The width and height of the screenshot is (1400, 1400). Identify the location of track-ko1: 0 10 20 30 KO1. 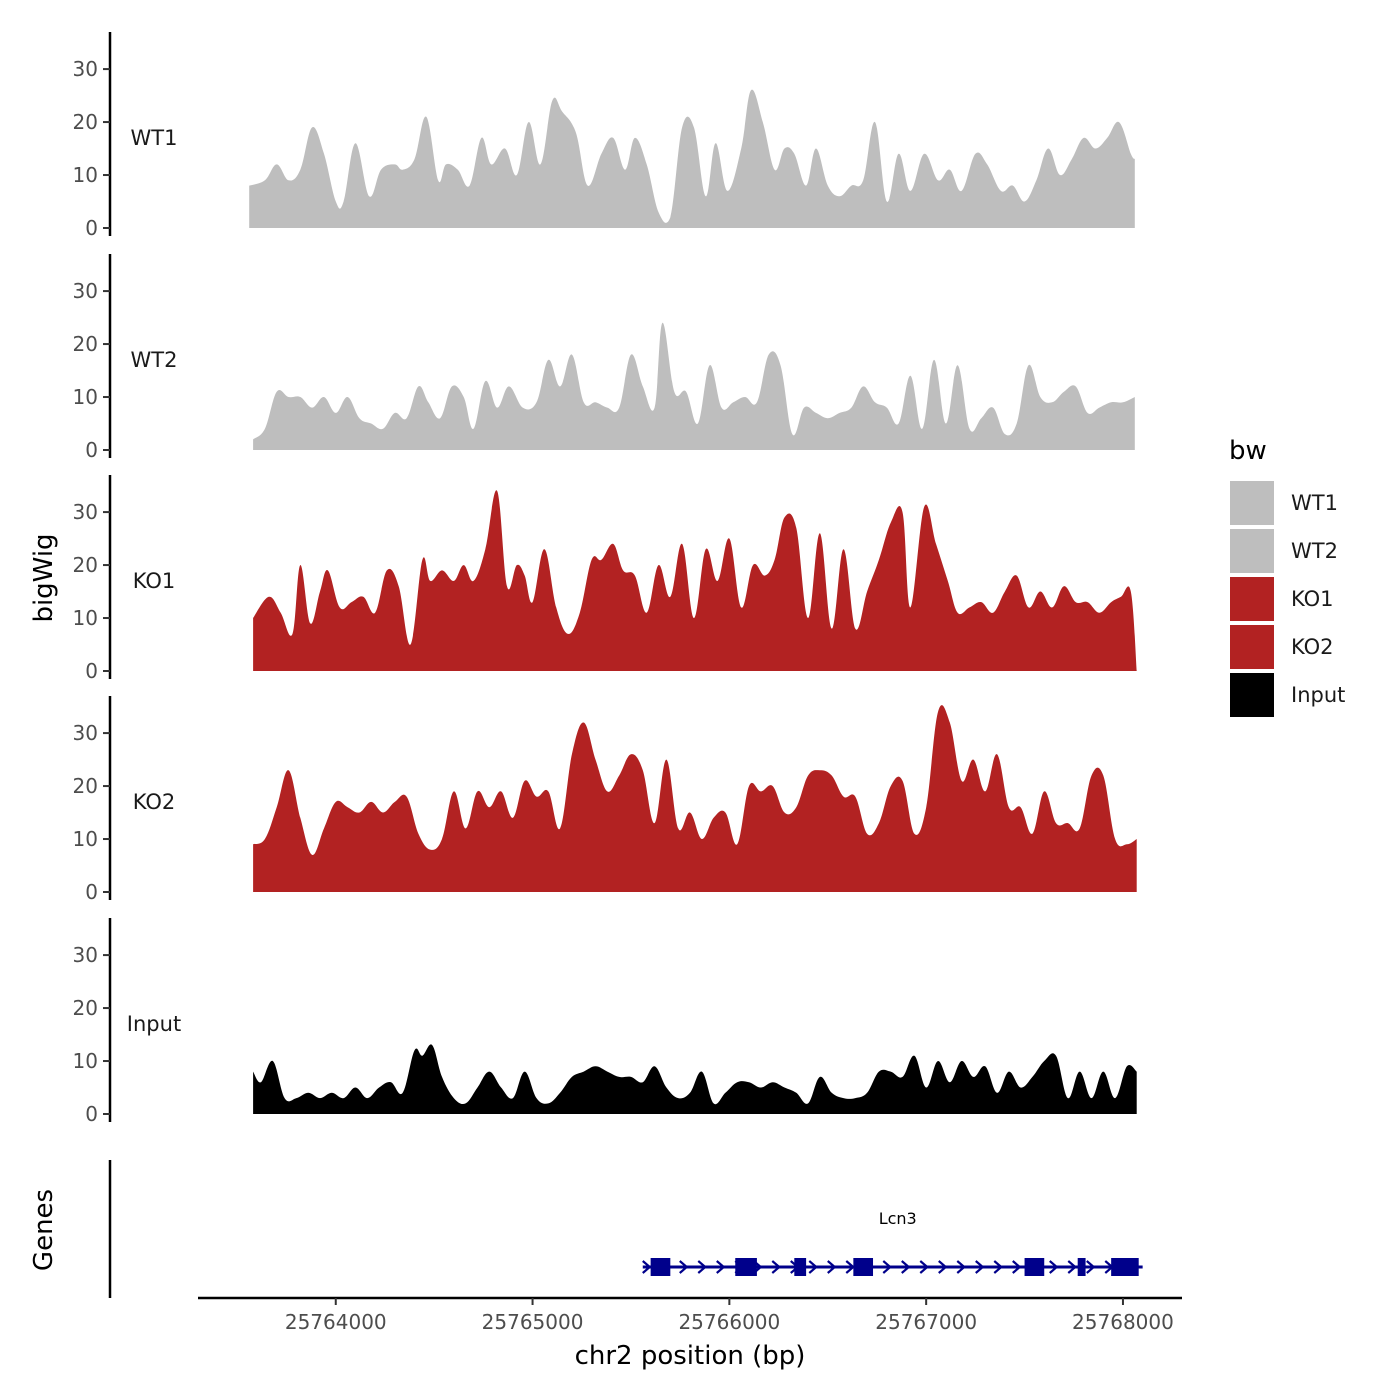
(605, 579).